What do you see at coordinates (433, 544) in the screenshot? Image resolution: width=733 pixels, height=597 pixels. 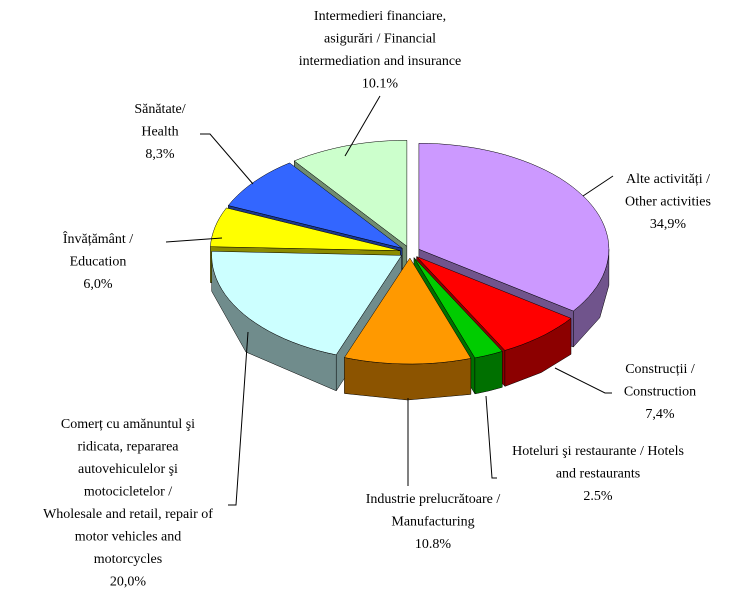 I see `value-label: 10.8%` at bounding box center [433, 544].